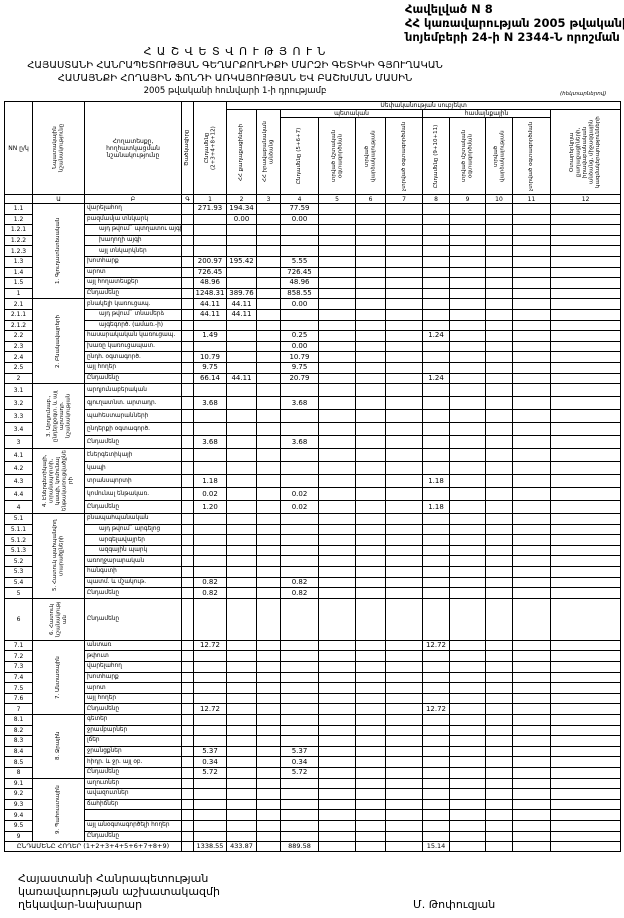 This screenshot has height=918, width=624. I want to click on row-number: 5.4, so click(18, 582).